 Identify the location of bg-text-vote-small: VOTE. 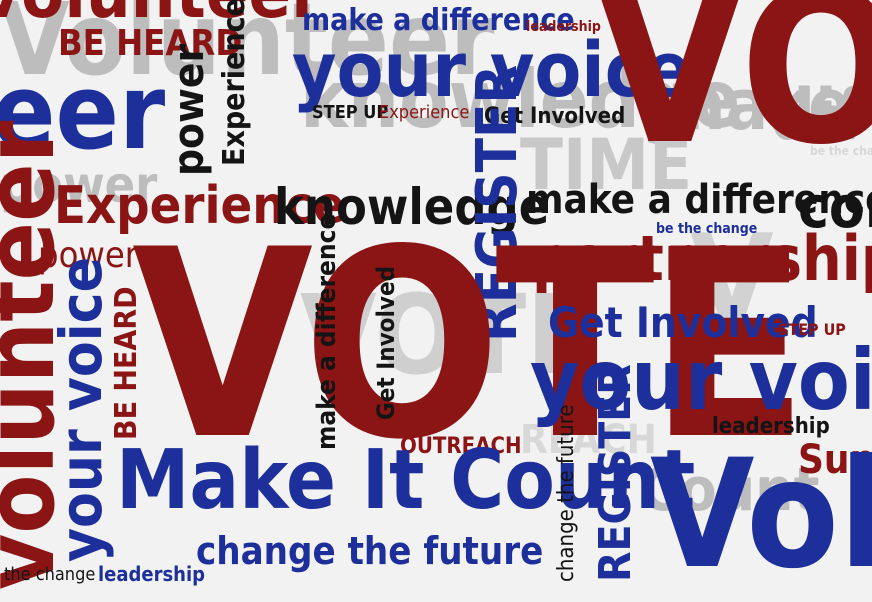
(447, 335).